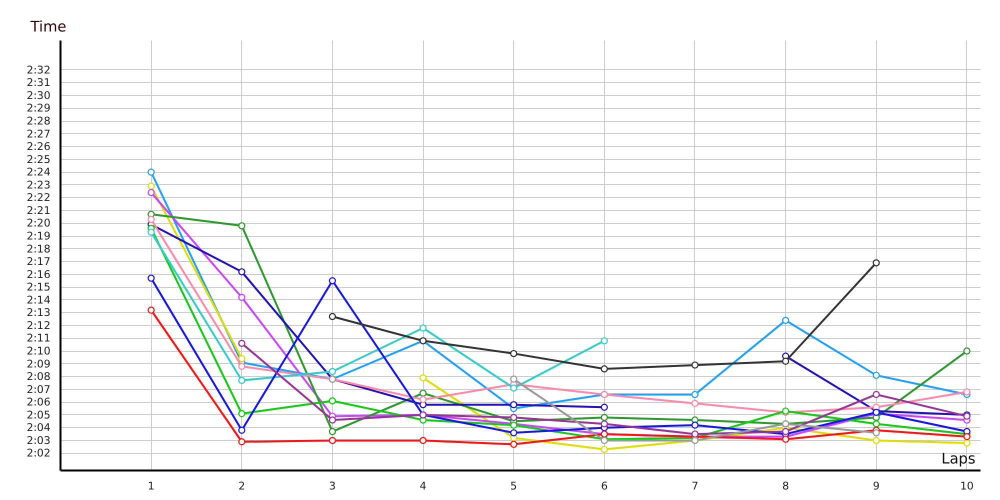  Describe the element at coordinates (876, 486) in the screenshot. I see `x-tick-label: 9` at that location.